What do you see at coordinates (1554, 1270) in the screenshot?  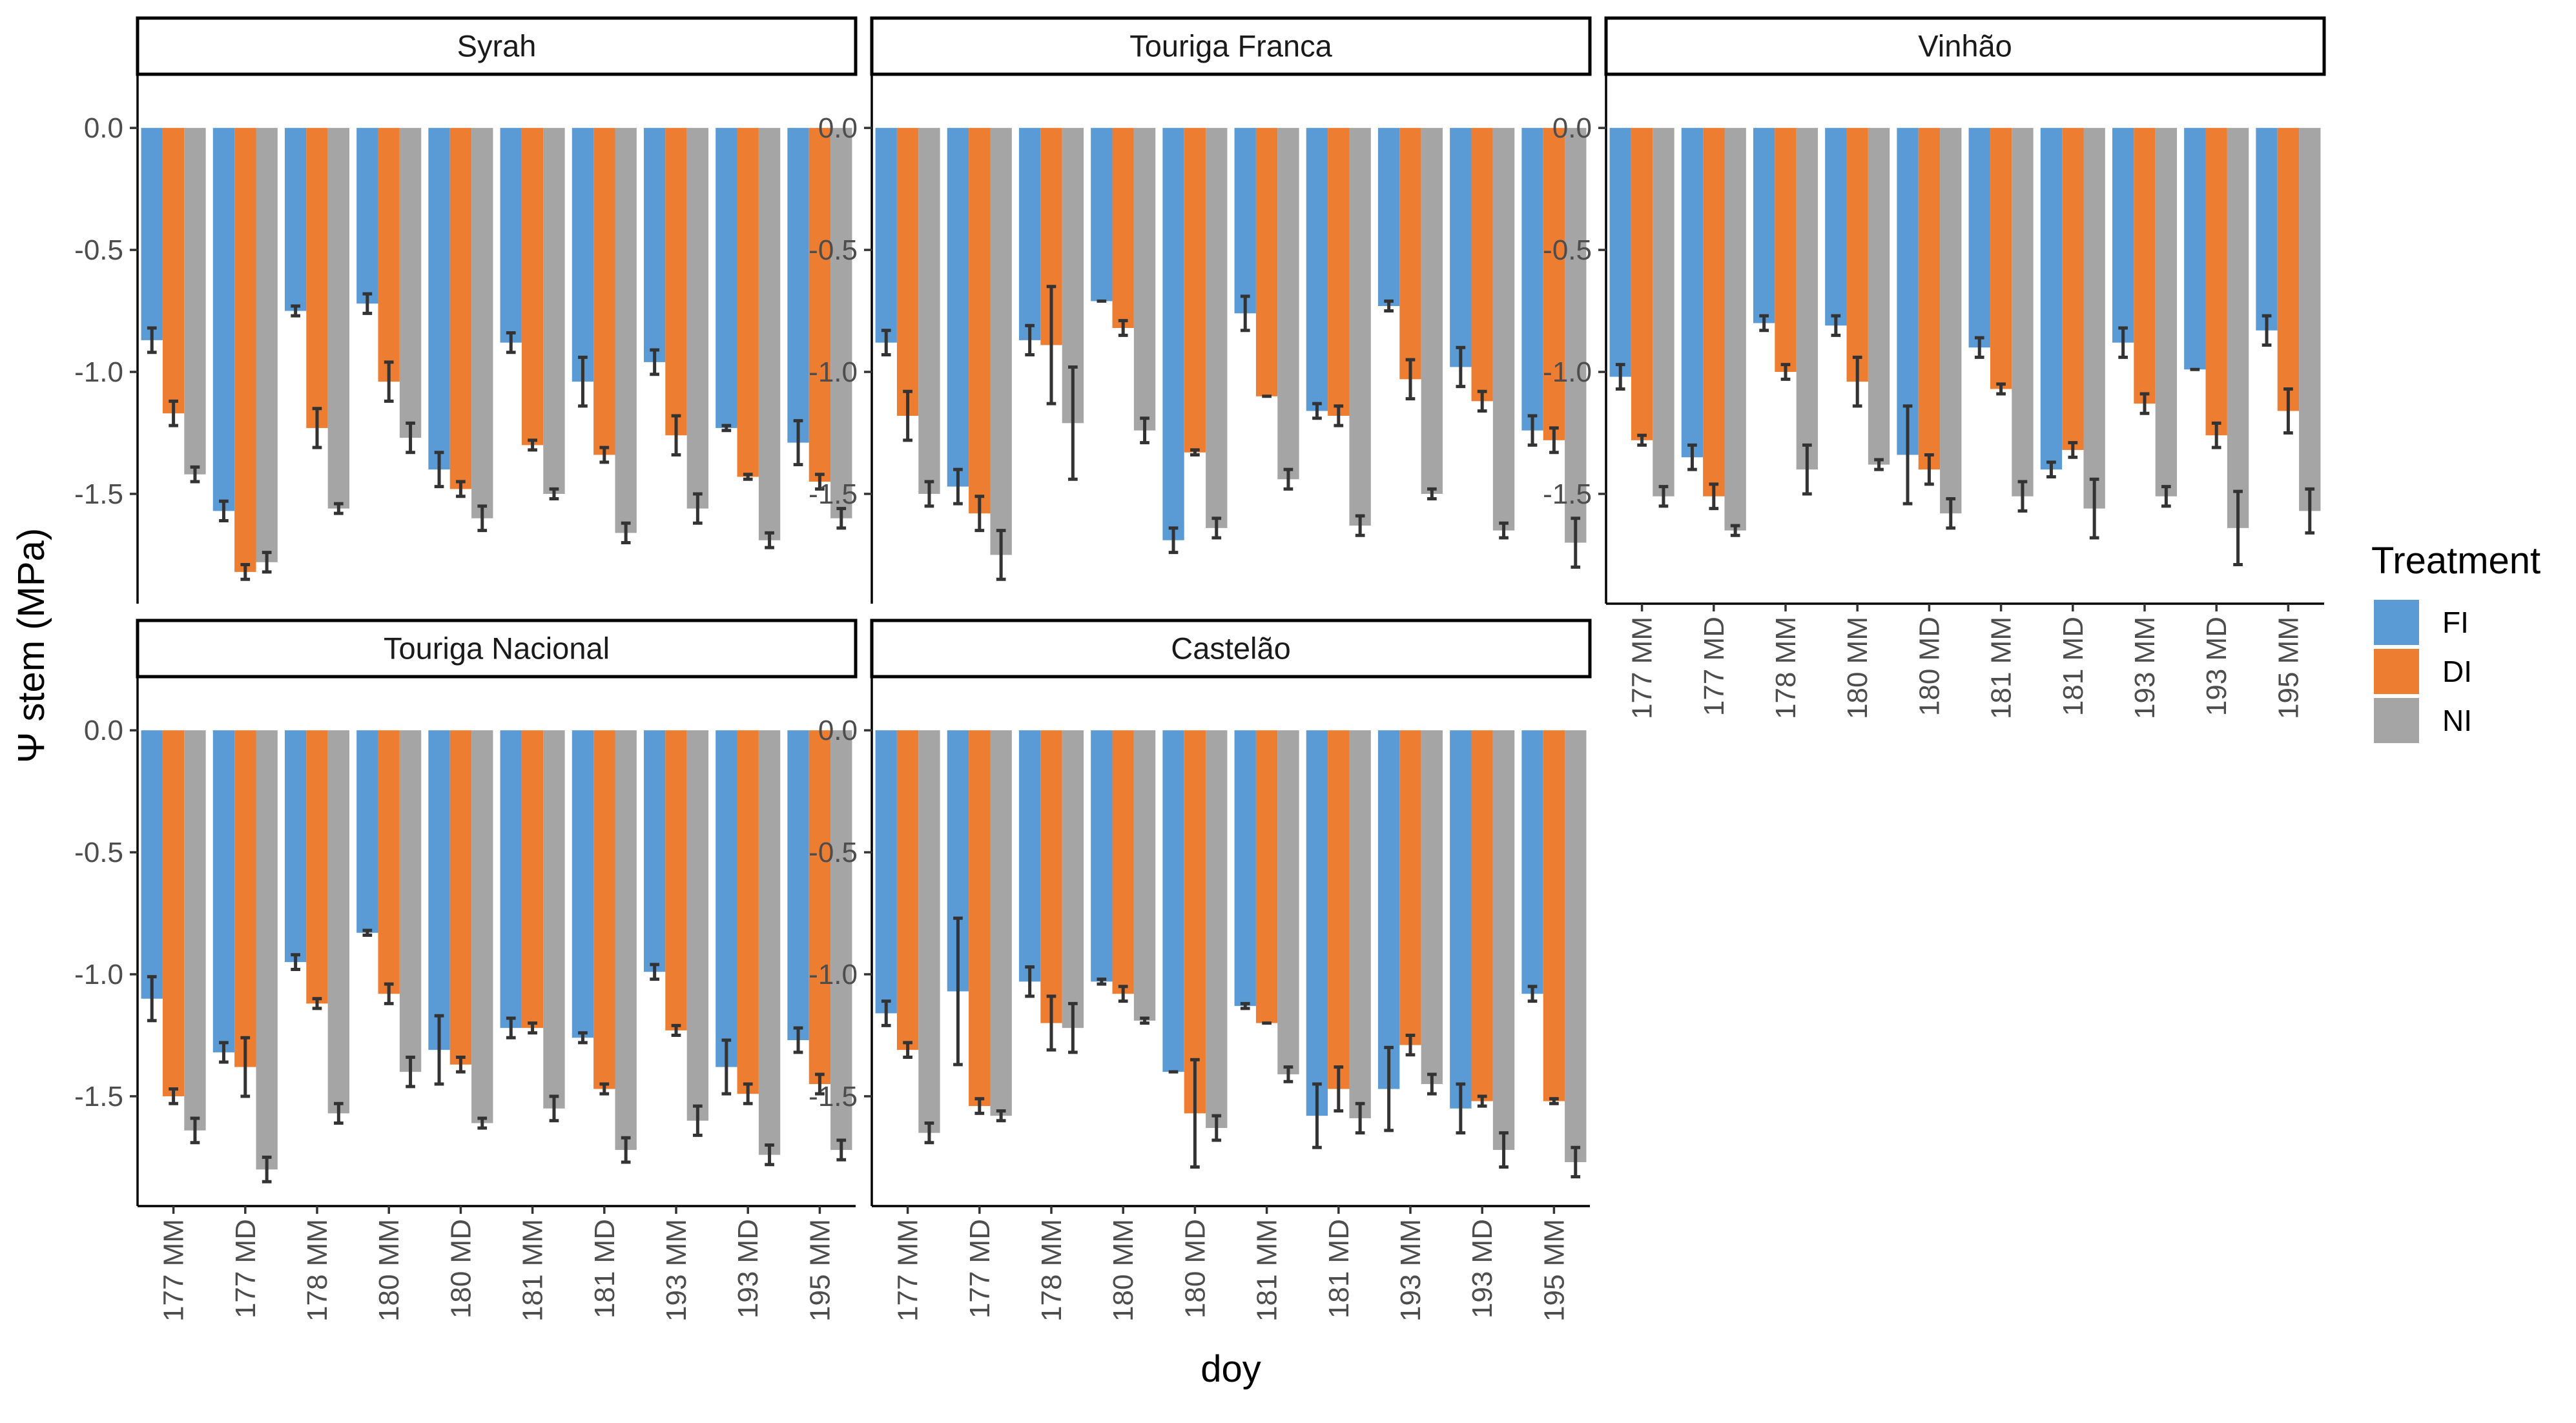 I see `x-tick-label: 195 MM` at bounding box center [1554, 1270].